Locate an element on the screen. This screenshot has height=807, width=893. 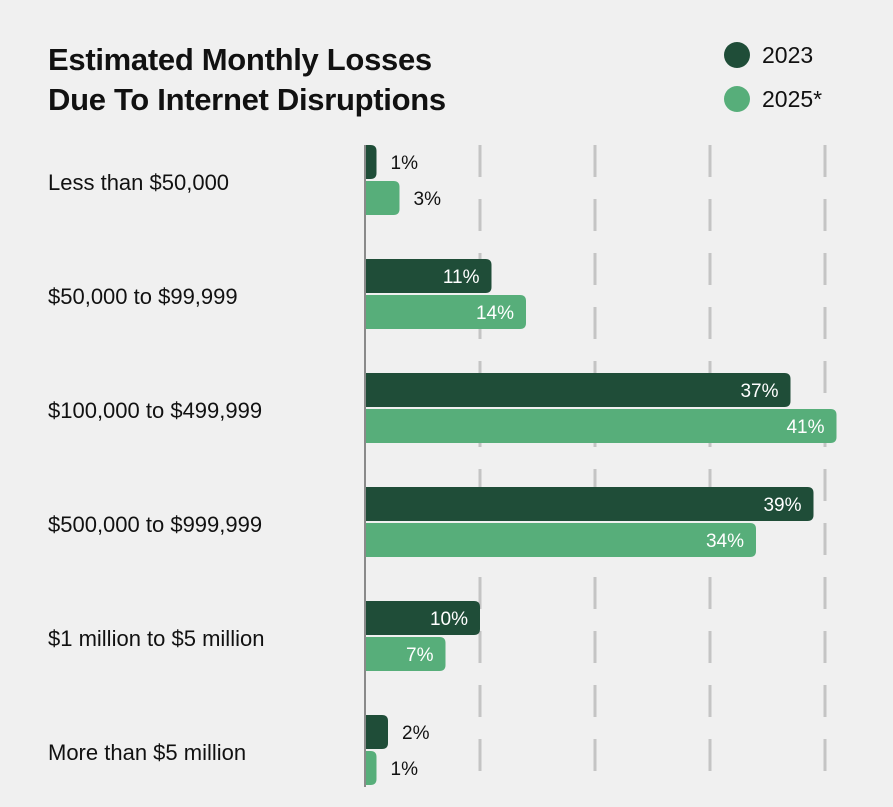
data-label-2023-4: 10% is located at coordinates (449, 619).